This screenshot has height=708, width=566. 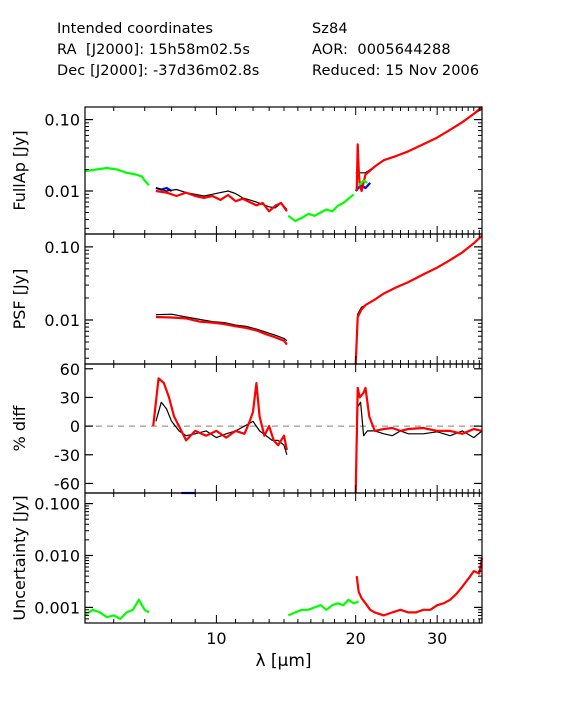 What do you see at coordinates (396, 71) in the screenshot?
I see `header-reduced-date: Reduced: 15 Nov 2006` at bounding box center [396, 71].